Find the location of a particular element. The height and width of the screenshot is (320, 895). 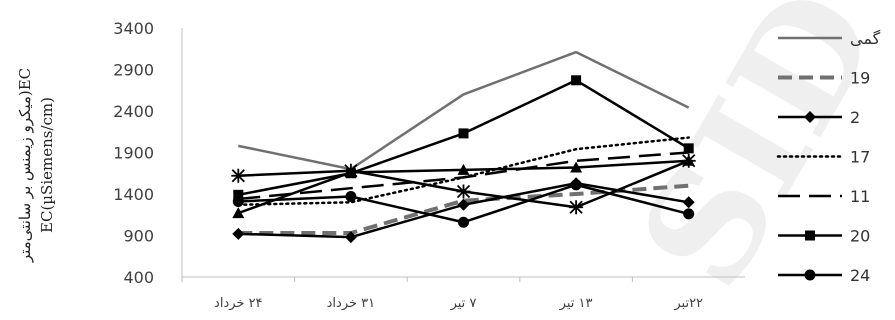

x-tick-label: ۲۲تبر is located at coordinates (688, 303).